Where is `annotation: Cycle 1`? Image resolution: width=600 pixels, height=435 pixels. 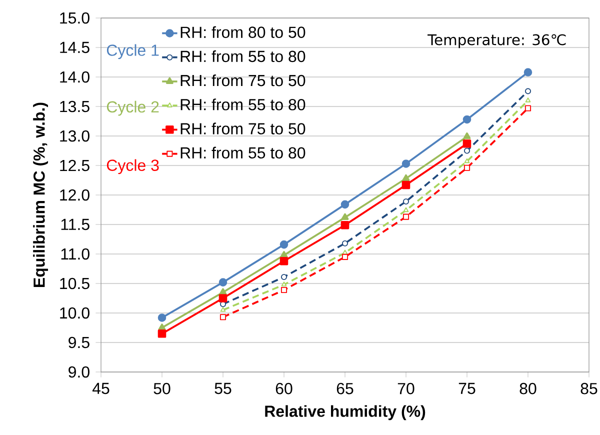 annotation: Cycle 1 is located at coordinates (132, 52).